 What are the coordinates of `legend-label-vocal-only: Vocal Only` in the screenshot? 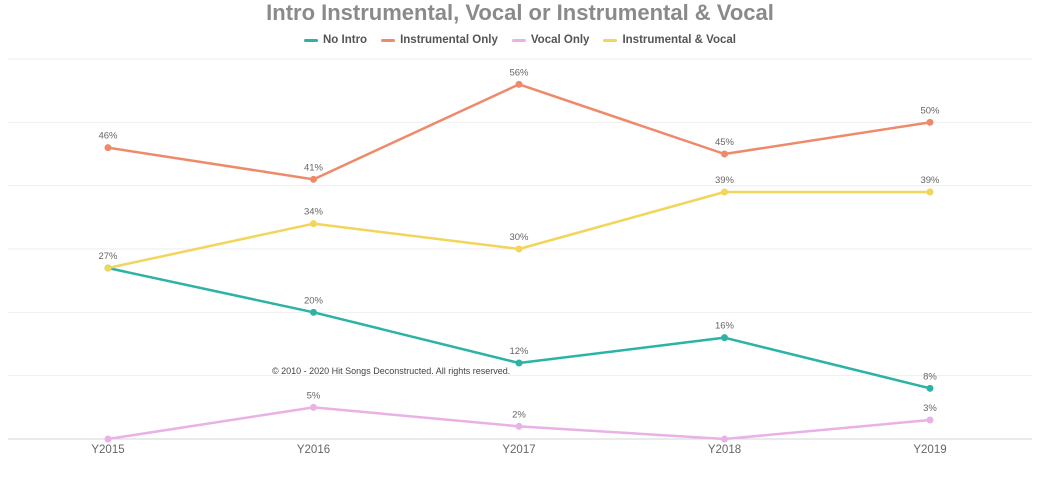 It's located at (560, 40).